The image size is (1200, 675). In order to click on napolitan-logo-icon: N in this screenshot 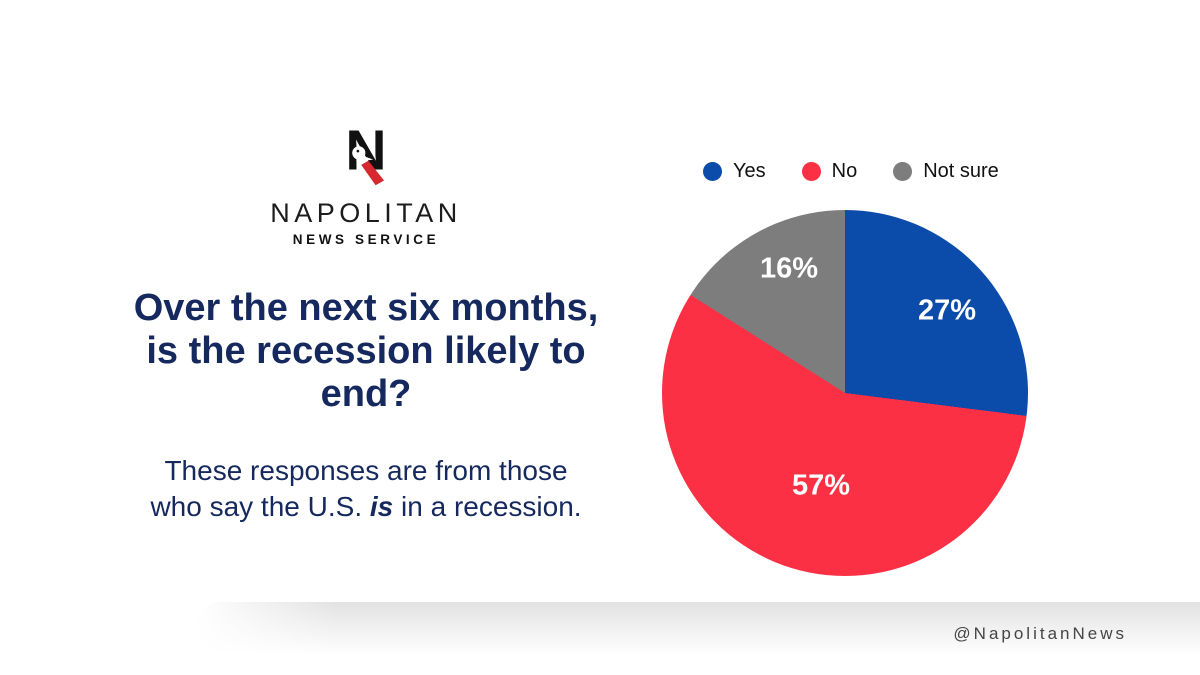, I will do `click(366, 156)`.